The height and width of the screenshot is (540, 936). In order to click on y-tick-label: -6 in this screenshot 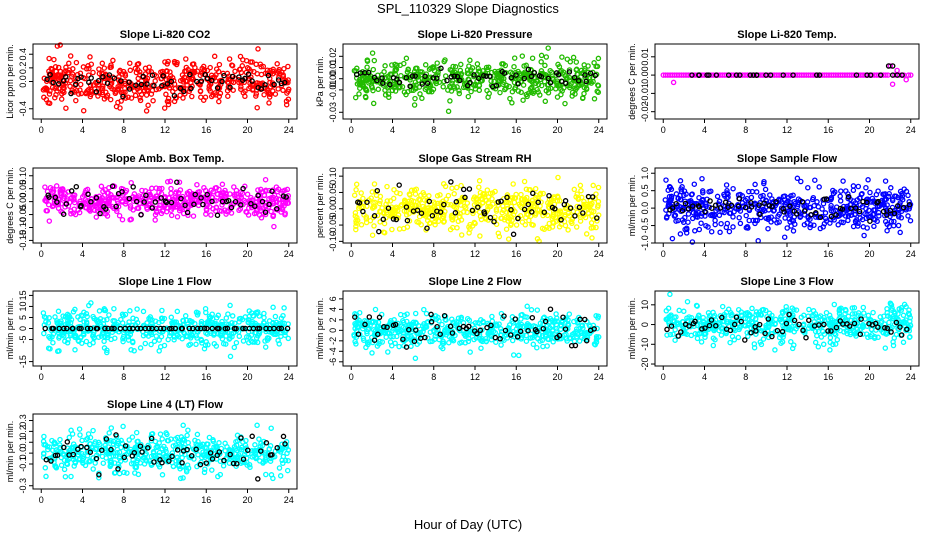, I will do `click(333, 362)`.